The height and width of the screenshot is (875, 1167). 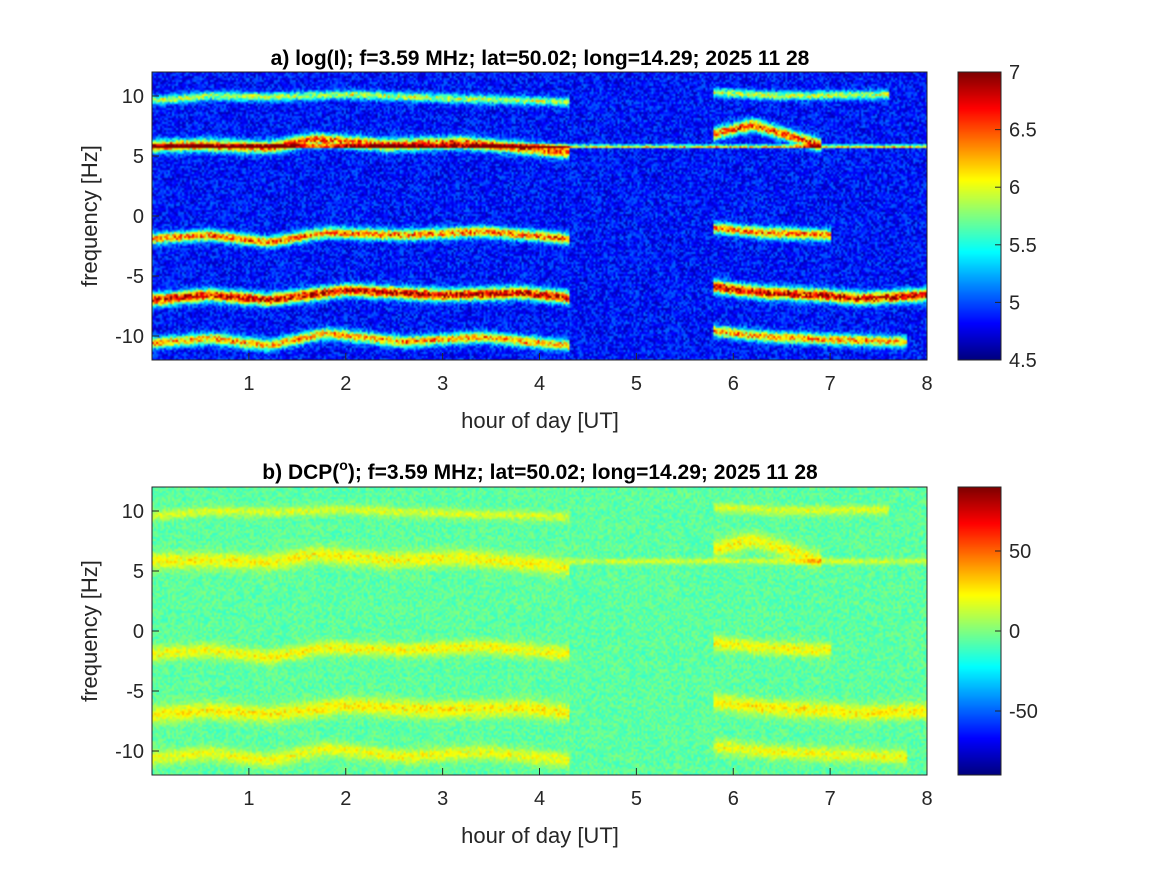 I want to click on colorbar-tick-label: 4.5, so click(x=1023, y=361).